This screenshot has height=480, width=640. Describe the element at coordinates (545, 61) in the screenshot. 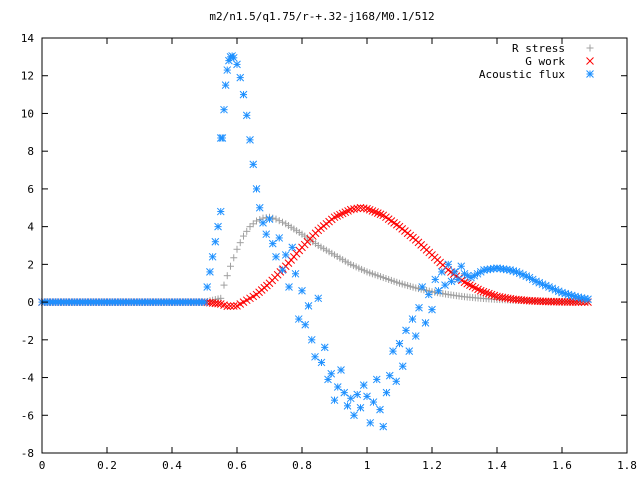

I see `legend-label: G work` at that location.